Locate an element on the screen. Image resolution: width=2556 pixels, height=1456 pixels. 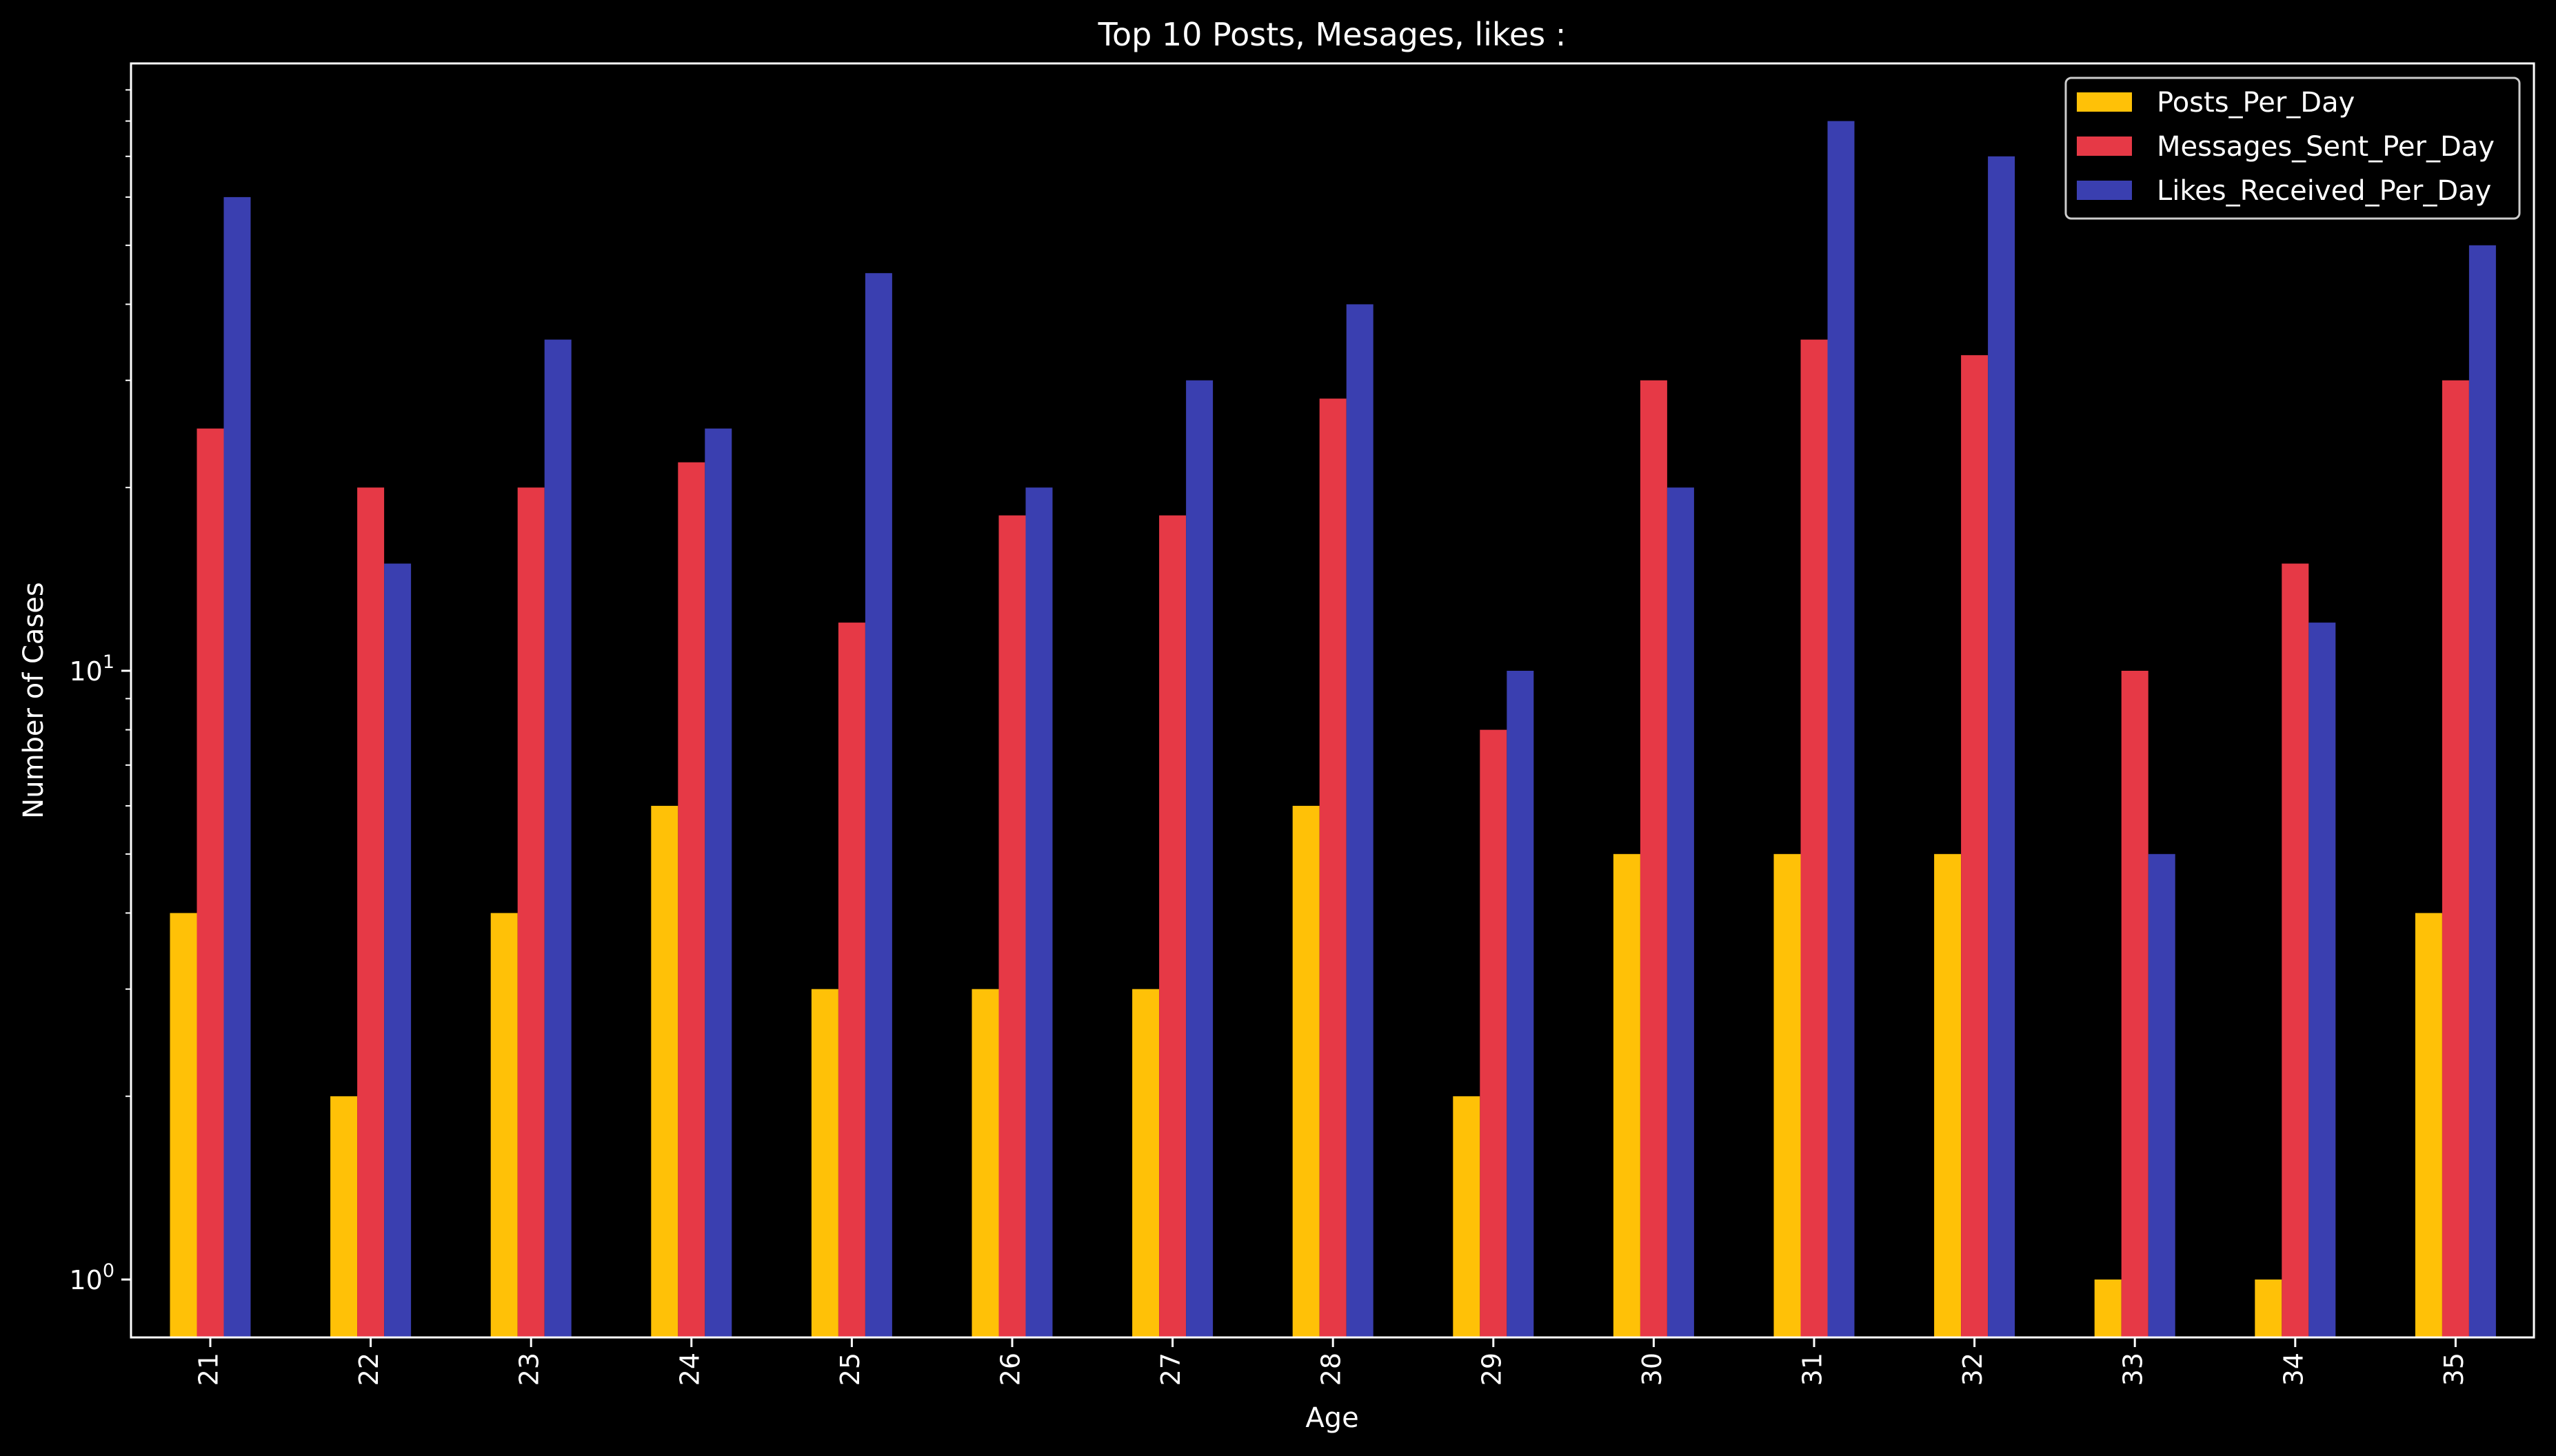
x-tick-label: 26 is located at coordinates (1011, 1369).